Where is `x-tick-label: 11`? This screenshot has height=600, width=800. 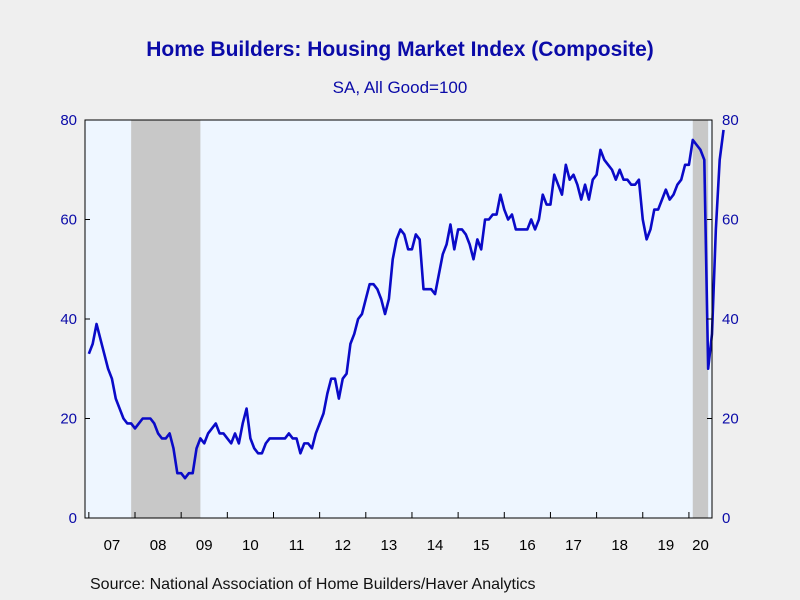 x-tick-label: 11 is located at coordinates (297, 545).